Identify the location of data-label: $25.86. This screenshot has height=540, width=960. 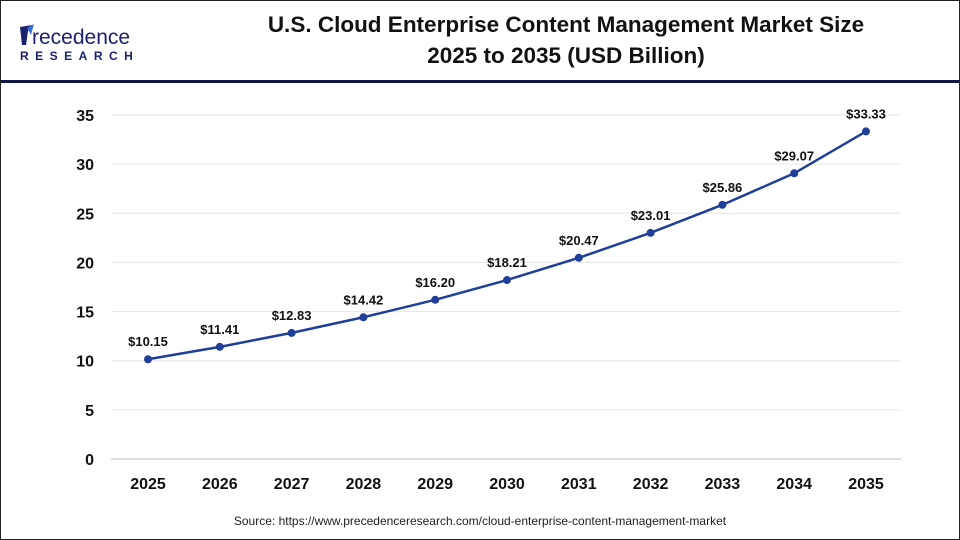
(723, 187).